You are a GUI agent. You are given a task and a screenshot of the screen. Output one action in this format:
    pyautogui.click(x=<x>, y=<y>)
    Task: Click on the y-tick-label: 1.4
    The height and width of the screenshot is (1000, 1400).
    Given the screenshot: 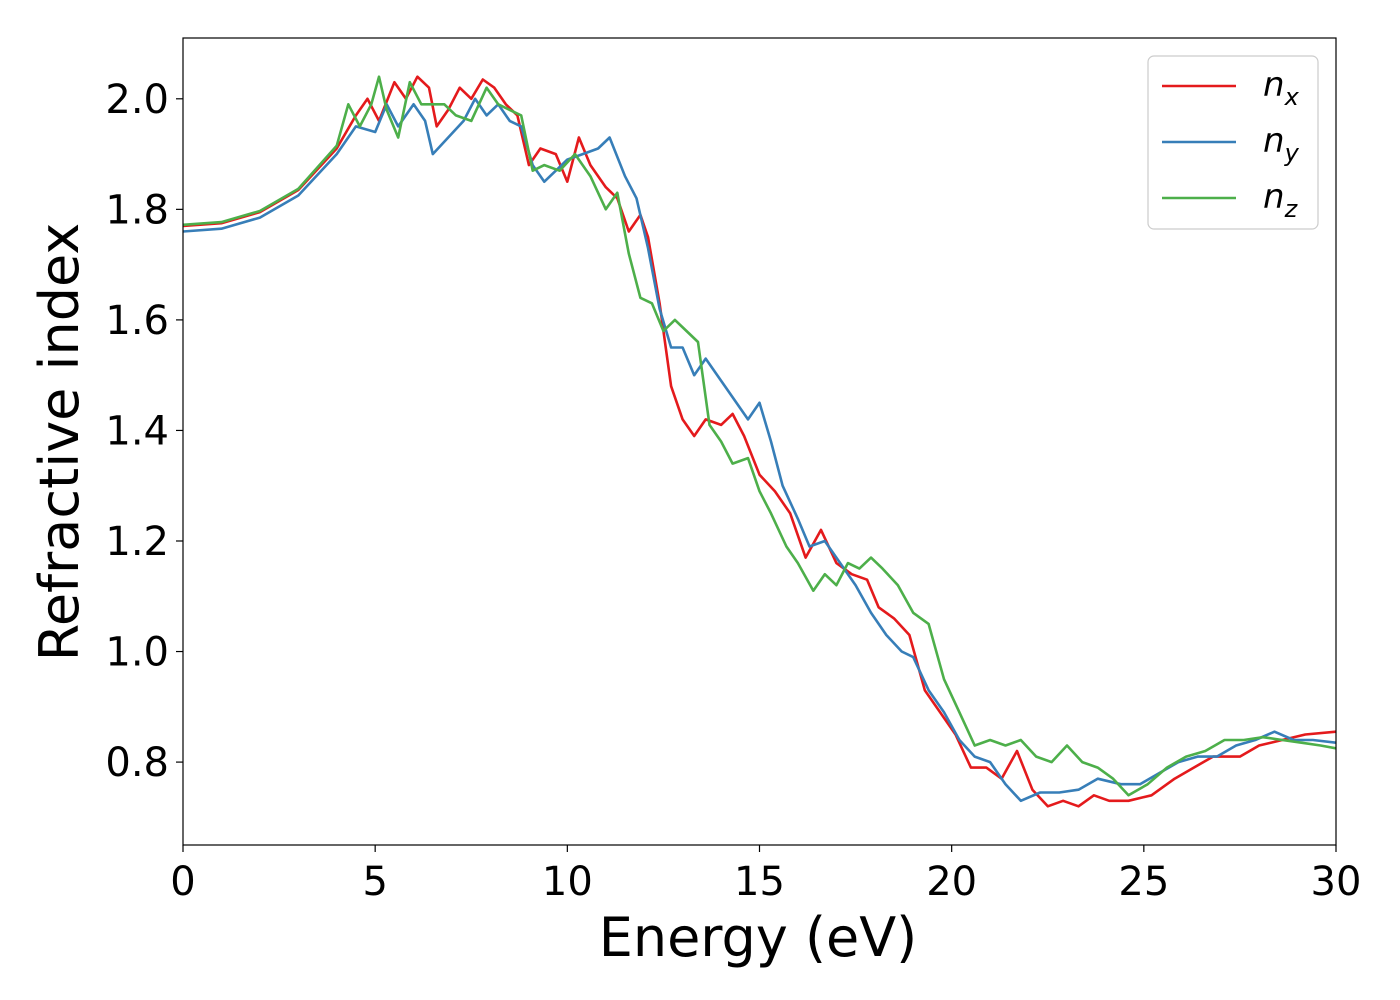 What is the action you would take?
    pyautogui.click(x=137, y=431)
    